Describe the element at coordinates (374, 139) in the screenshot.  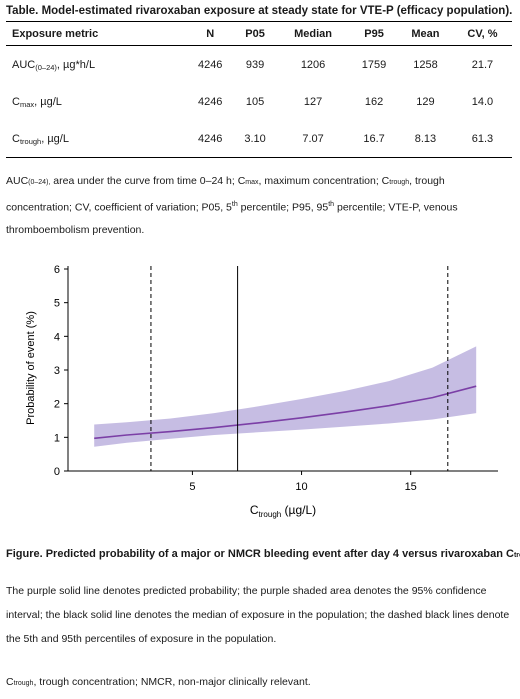
I see `cell-p95: 16.7` at that location.